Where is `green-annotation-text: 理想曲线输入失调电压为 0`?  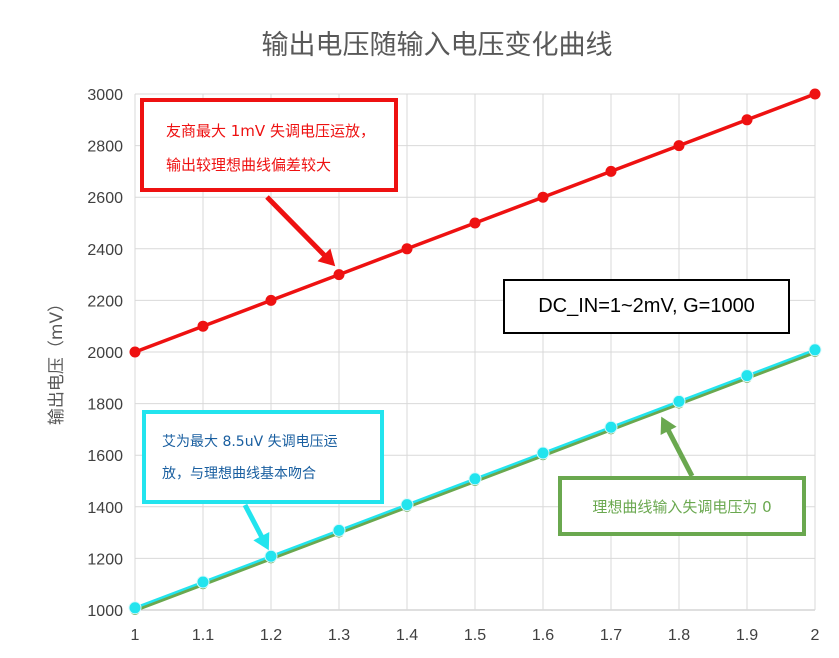
green-annotation-text: 理想曲线输入失调电压为 0 is located at coordinates (682, 506).